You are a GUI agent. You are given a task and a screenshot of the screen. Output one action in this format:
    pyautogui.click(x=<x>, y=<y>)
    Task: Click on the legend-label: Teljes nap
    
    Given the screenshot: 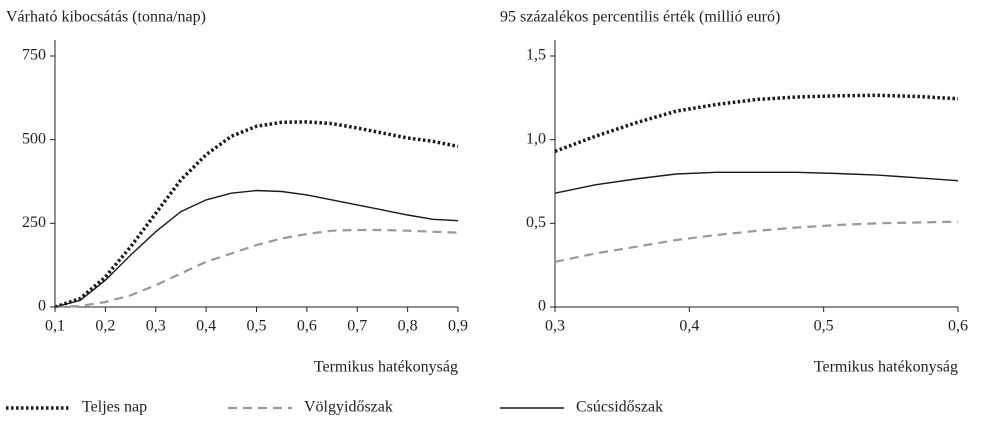 What is the action you would take?
    pyautogui.click(x=114, y=407)
    